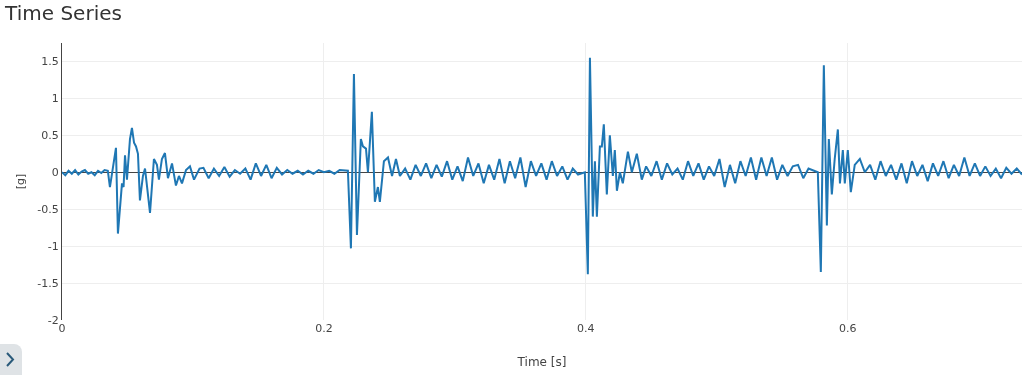  What do you see at coordinates (53, 320) in the screenshot?
I see `y-tick-label: -2` at bounding box center [53, 320].